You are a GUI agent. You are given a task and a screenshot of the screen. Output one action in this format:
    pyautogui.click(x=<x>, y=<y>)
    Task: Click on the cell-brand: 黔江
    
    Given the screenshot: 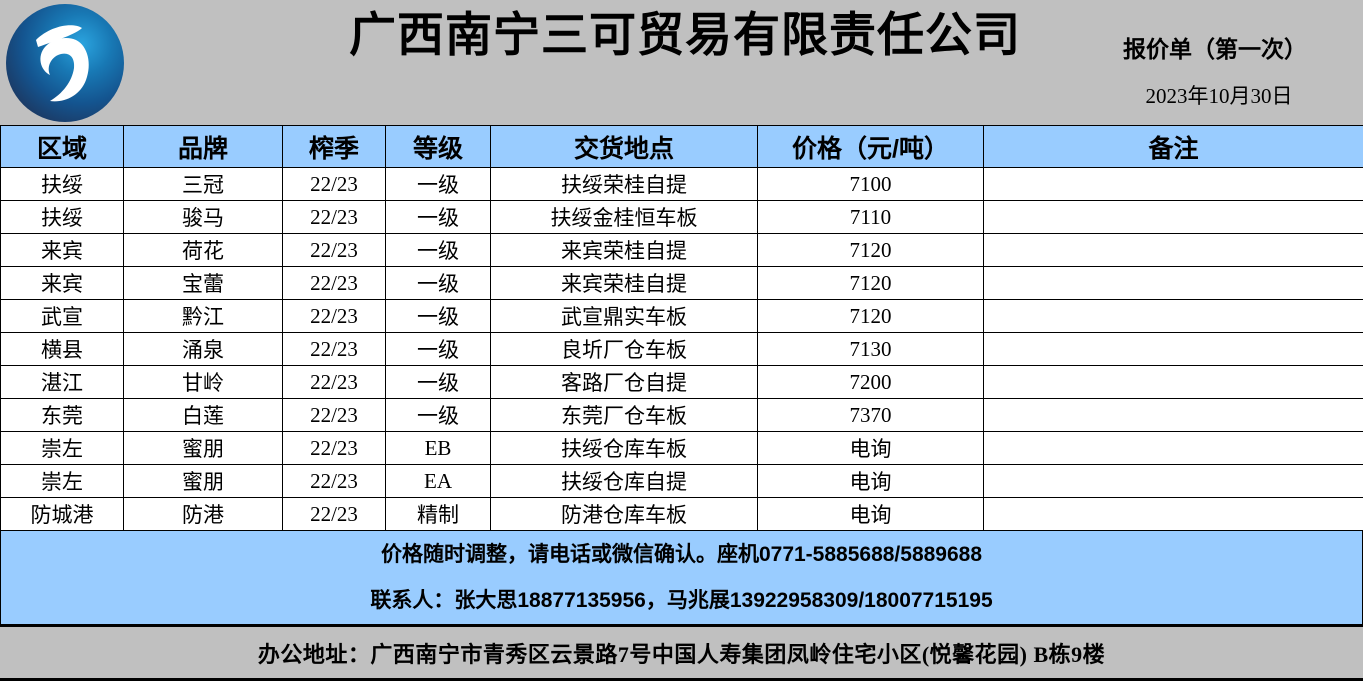 What is the action you would take?
    pyautogui.click(x=203, y=316)
    